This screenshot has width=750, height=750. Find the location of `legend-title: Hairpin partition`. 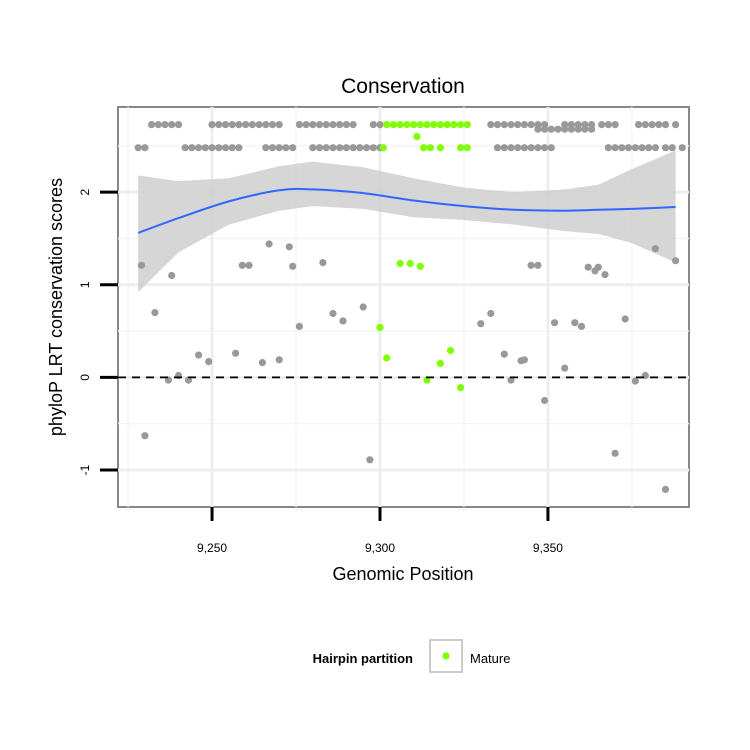

legend-title: Hairpin partition is located at coordinates (363, 658).